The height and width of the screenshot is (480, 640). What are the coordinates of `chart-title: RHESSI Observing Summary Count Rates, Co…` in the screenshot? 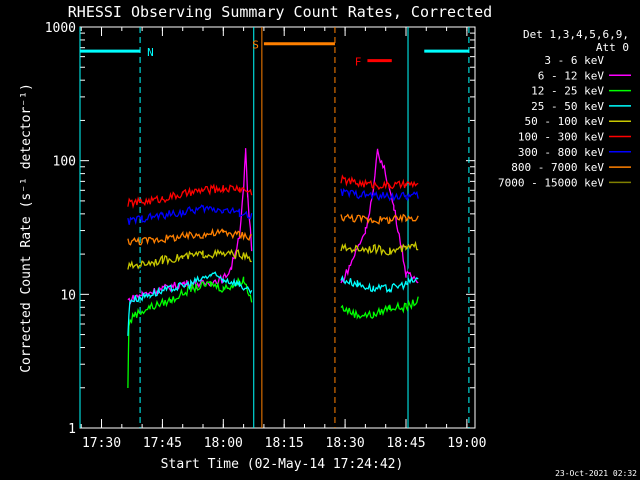 It's located at (280, 12).